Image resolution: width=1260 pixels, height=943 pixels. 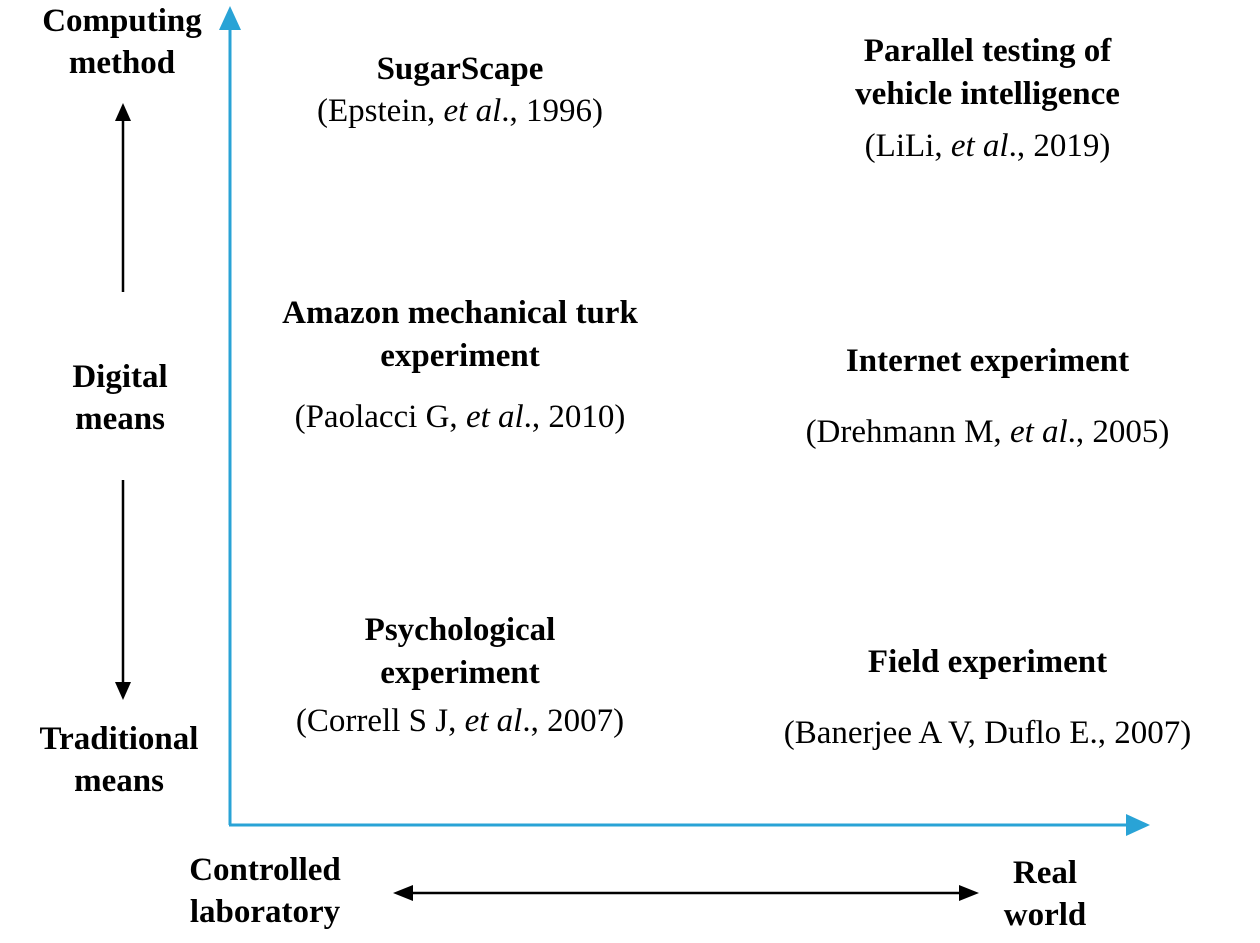 I want to click on cell-amazon-mturk-title-line2: experiment, so click(x=460, y=356).